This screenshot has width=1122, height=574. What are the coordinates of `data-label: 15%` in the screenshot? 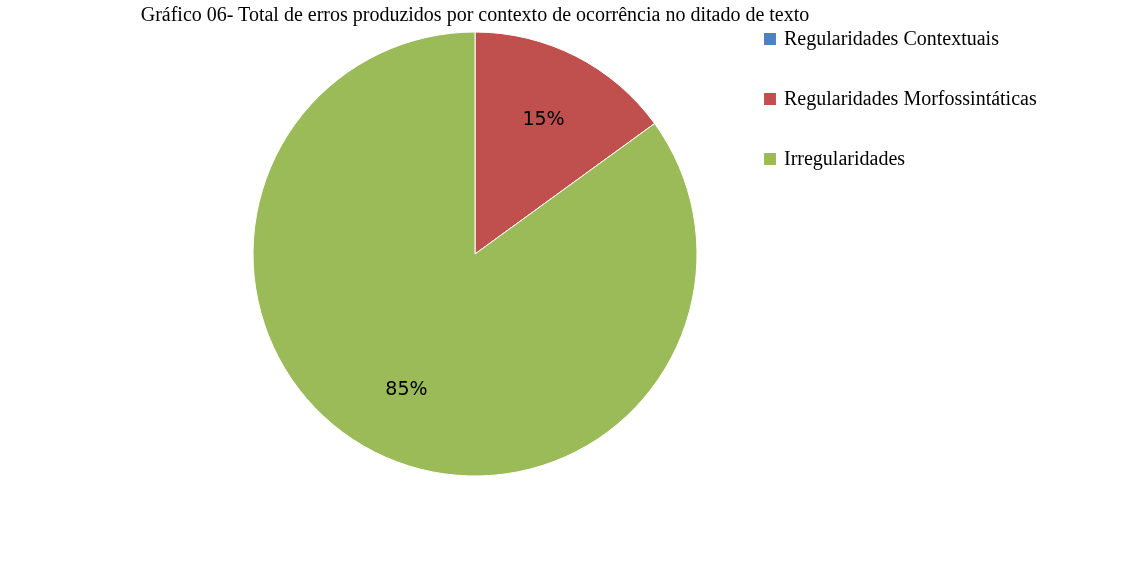 It's located at (543, 118).